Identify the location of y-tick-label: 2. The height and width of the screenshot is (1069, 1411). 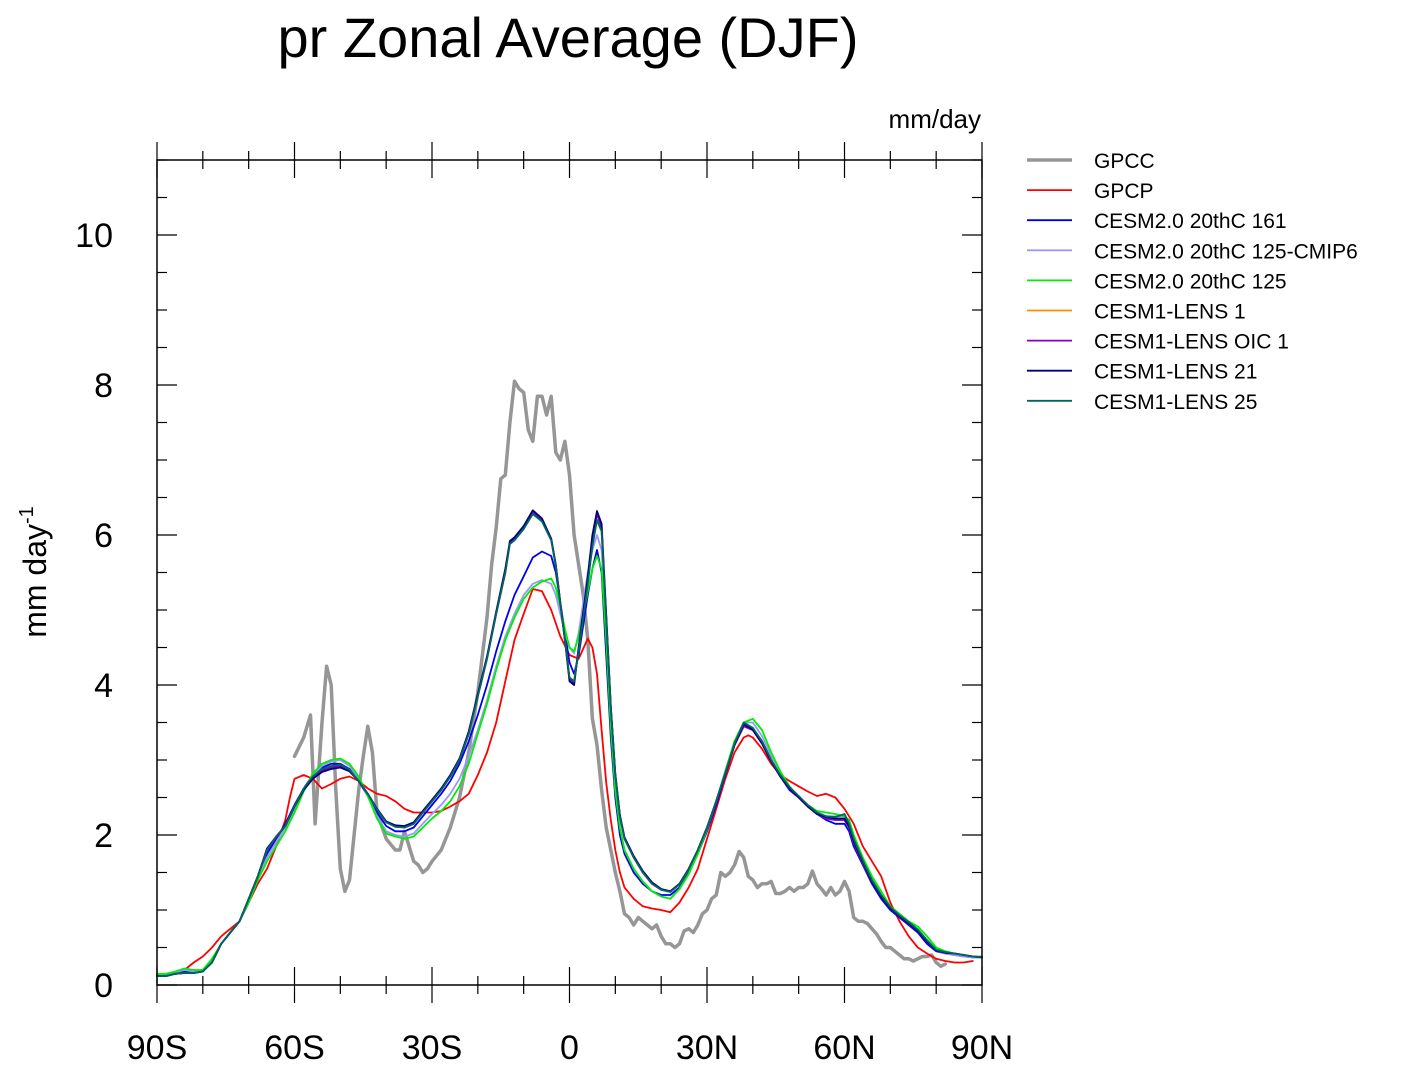
(103, 836).